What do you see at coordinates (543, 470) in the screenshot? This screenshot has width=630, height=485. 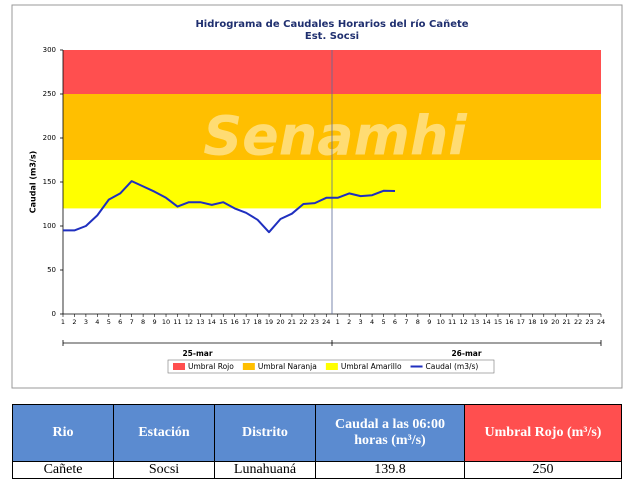 I see `cell: 250` at bounding box center [543, 470].